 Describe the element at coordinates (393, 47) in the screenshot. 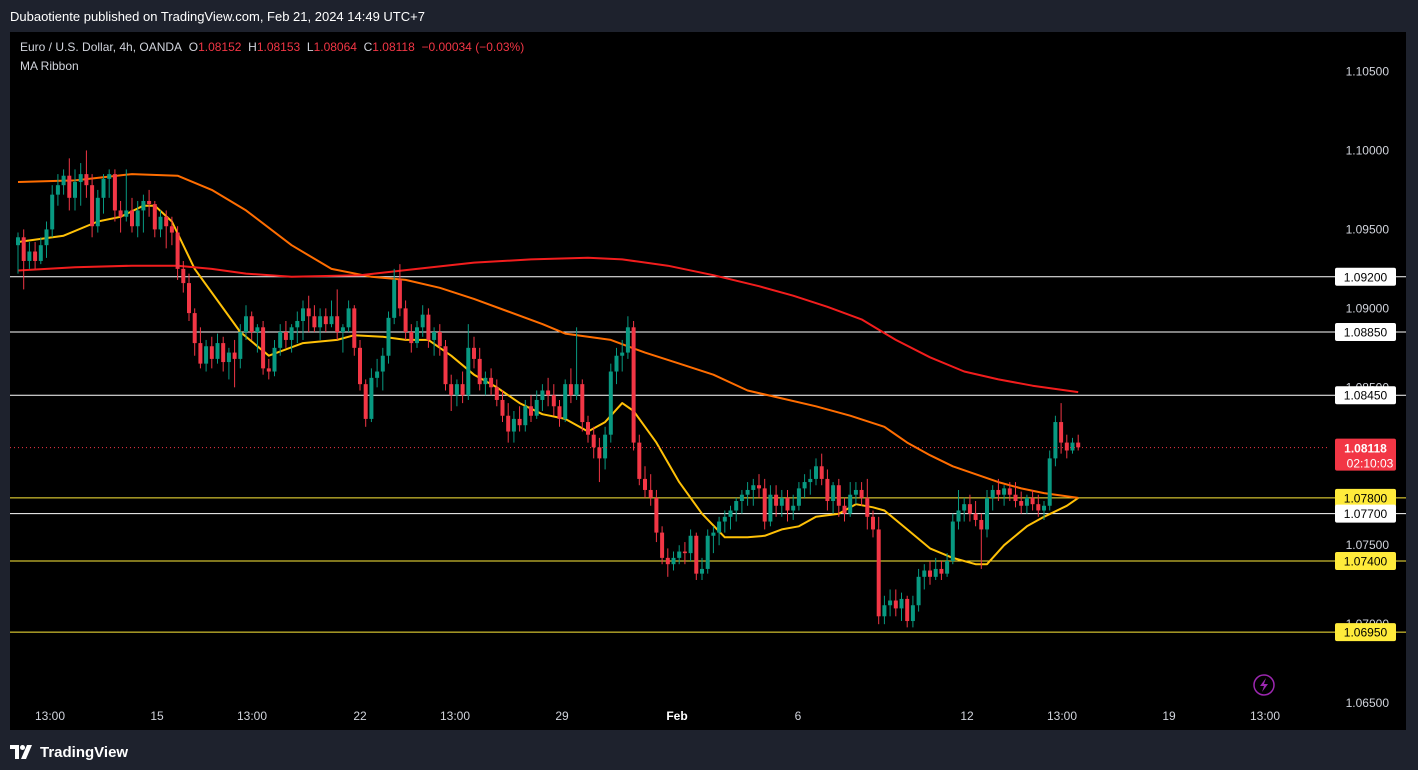

I see `close-value: 1.08118` at that location.